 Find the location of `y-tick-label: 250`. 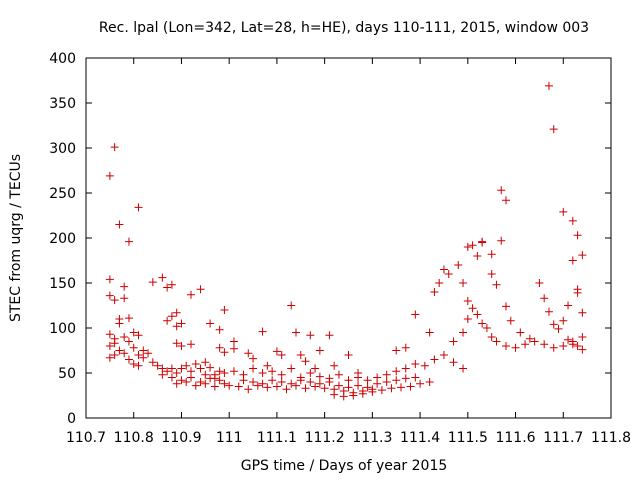

y-tick-label: 250 is located at coordinates (62, 194).